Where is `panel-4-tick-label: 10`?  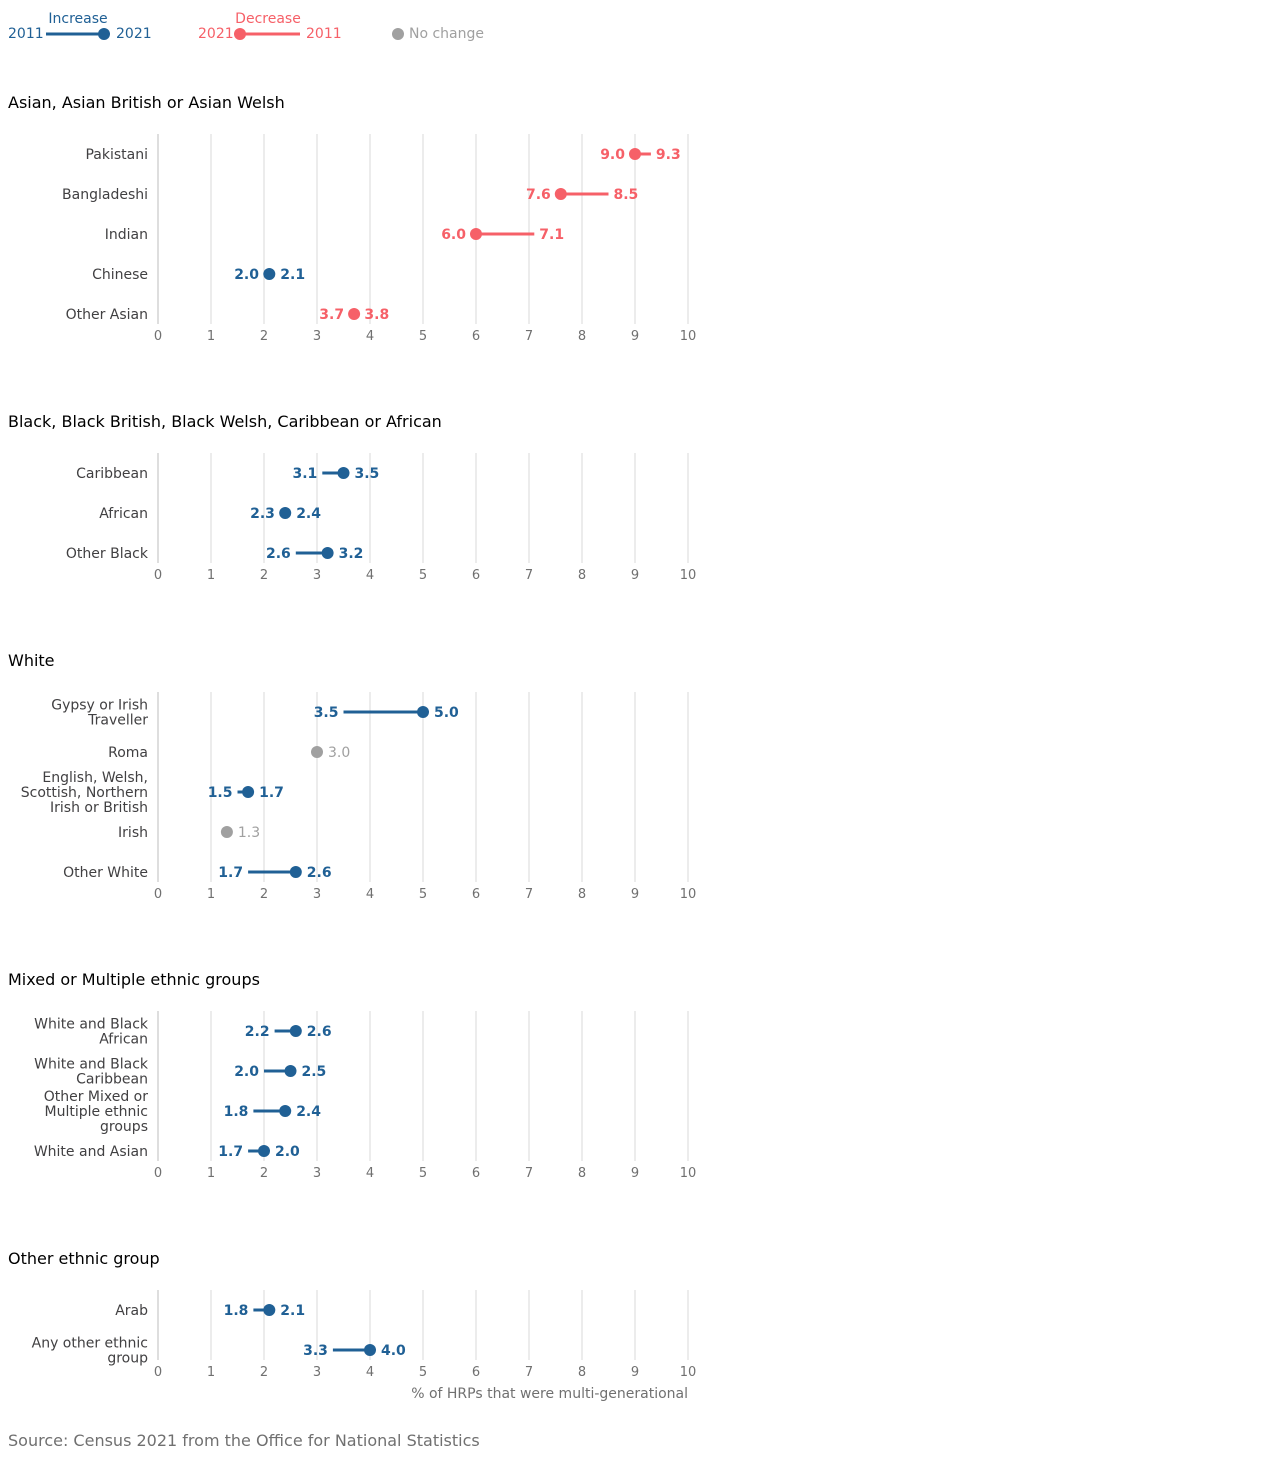 panel-4-tick-label: 10 is located at coordinates (688, 1173).